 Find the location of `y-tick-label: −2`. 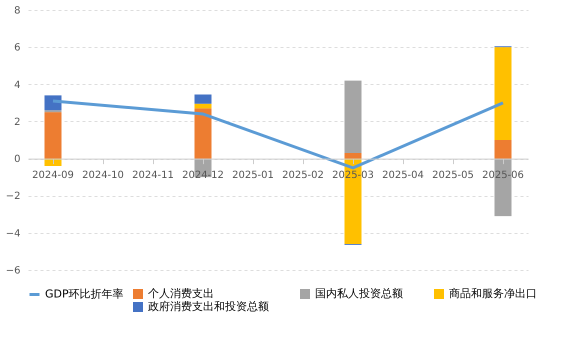

y-tick-label: −2 is located at coordinates (13, 196).